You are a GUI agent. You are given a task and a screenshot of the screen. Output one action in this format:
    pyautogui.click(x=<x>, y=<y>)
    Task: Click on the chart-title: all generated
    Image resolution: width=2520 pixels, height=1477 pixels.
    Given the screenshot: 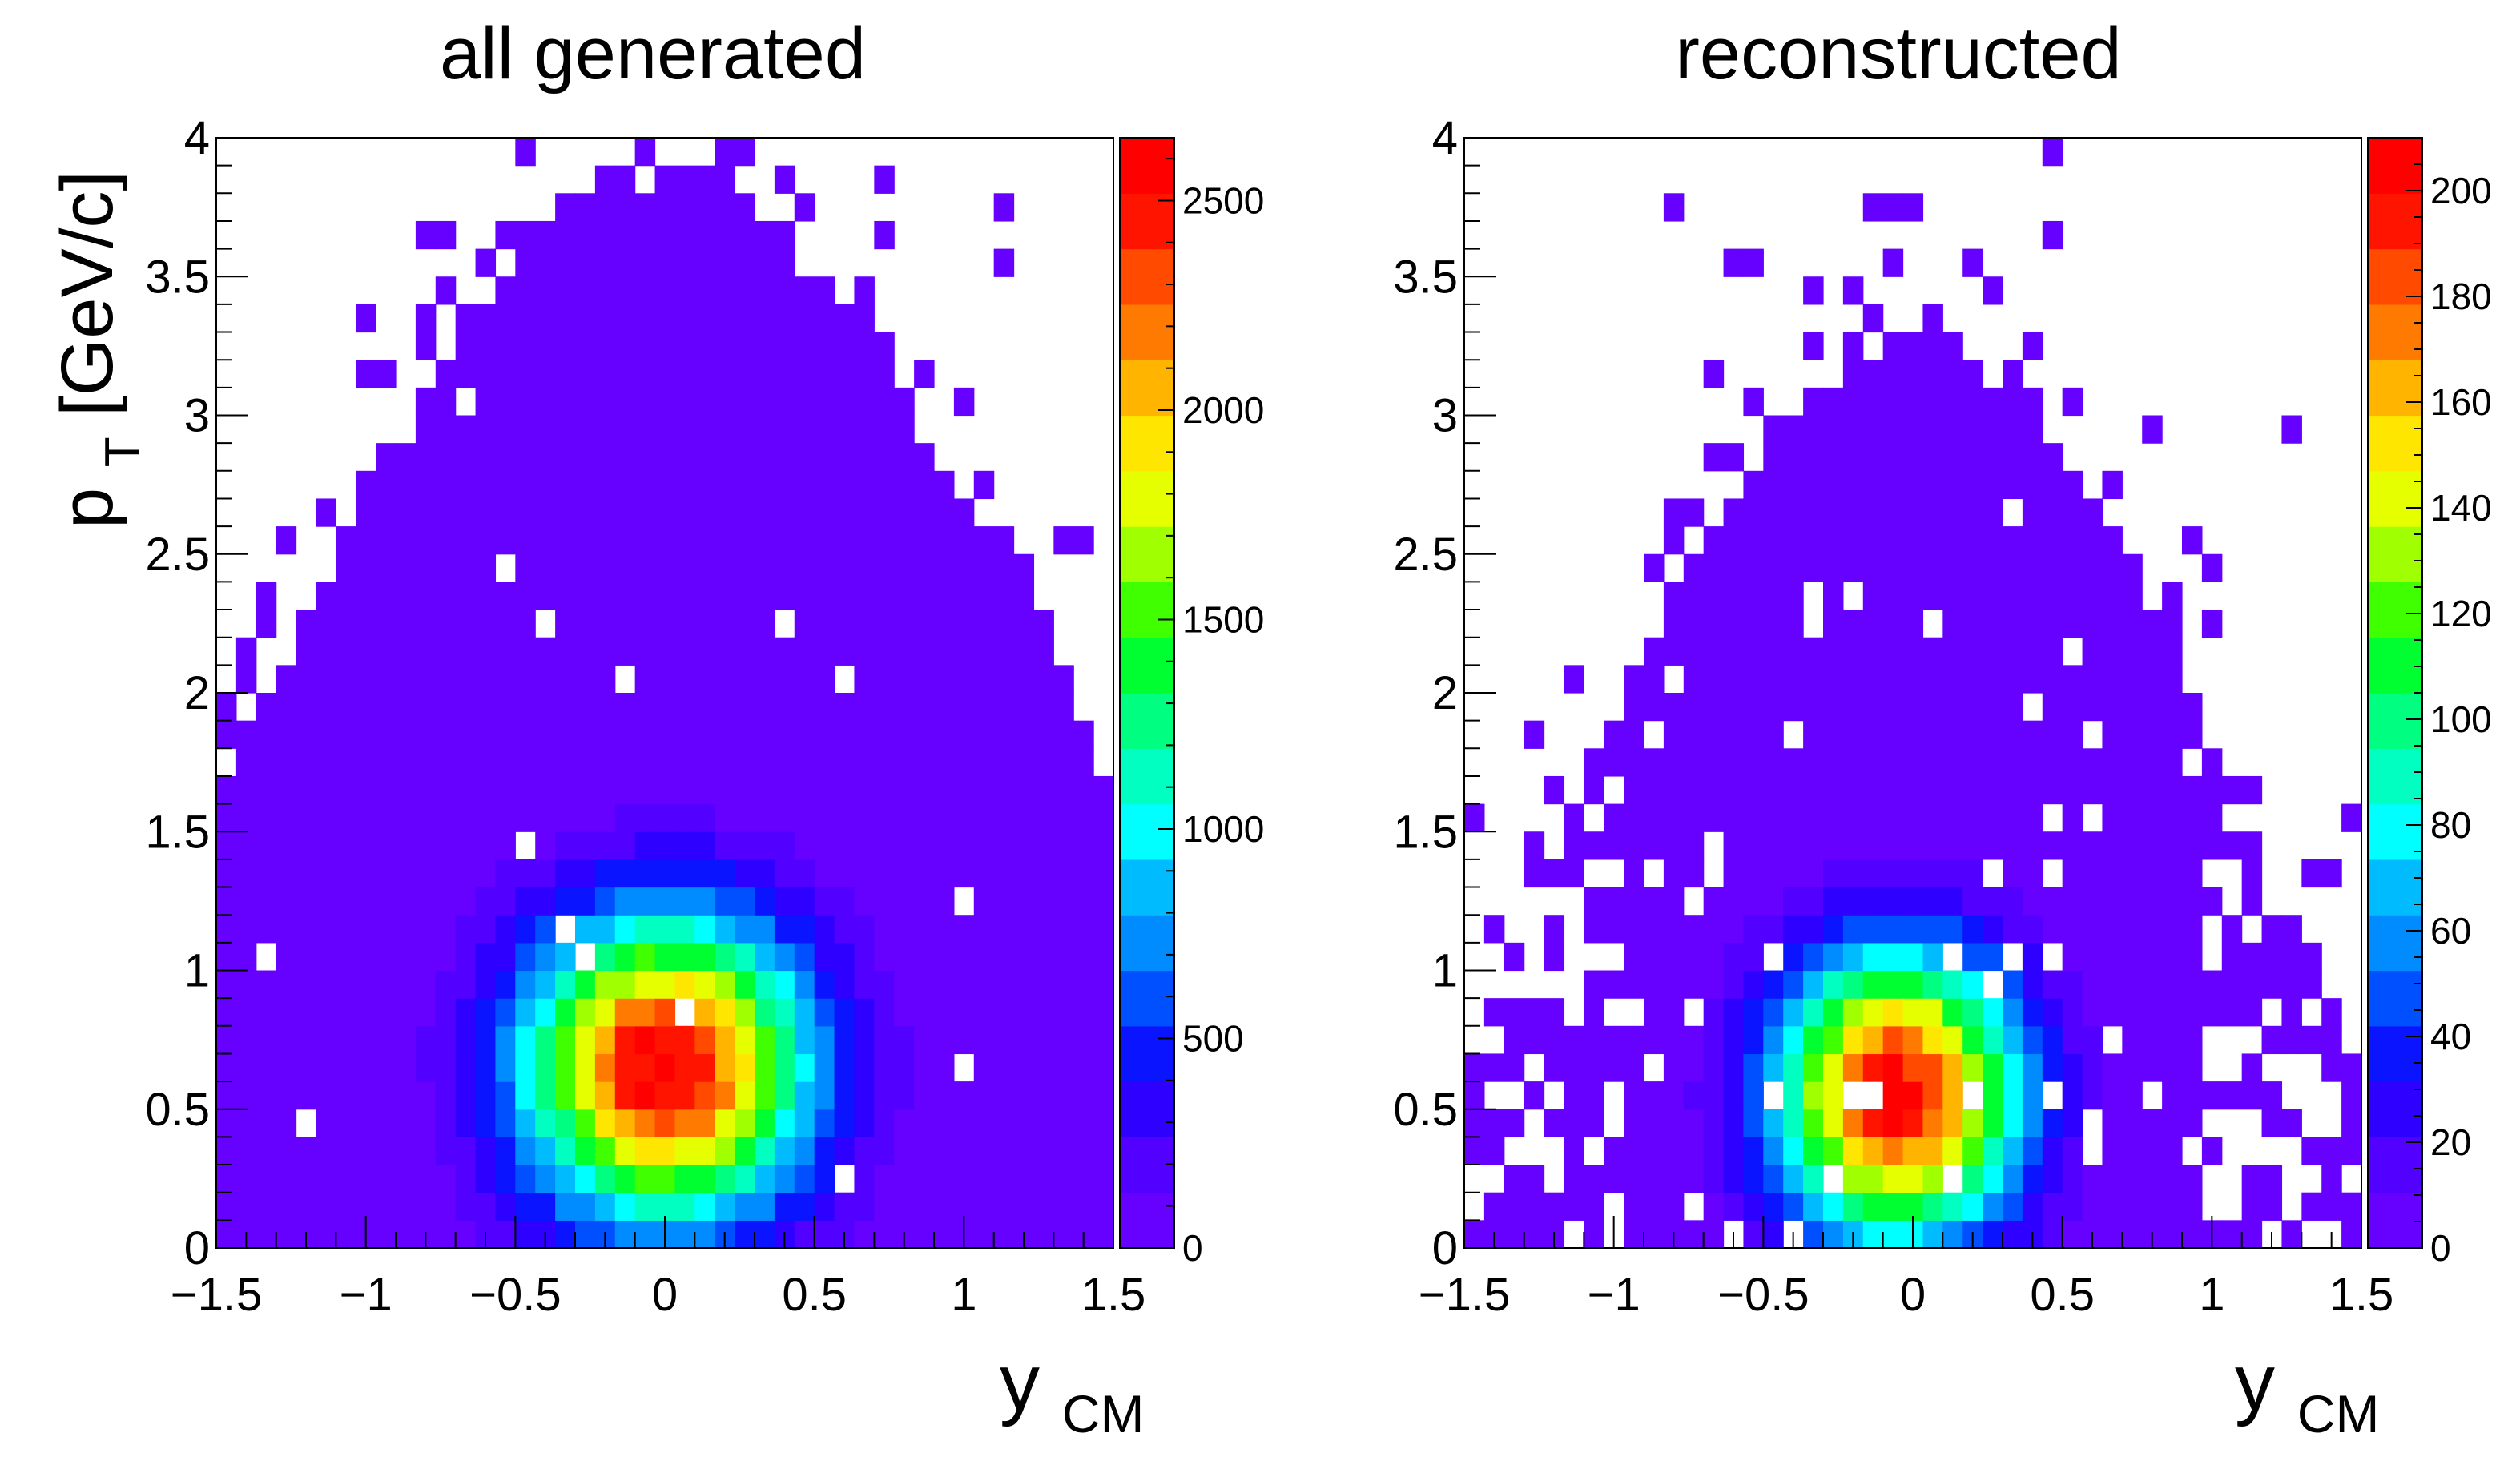 What is the action you would take?
    pyautogui.click(x=653, y=54)
    